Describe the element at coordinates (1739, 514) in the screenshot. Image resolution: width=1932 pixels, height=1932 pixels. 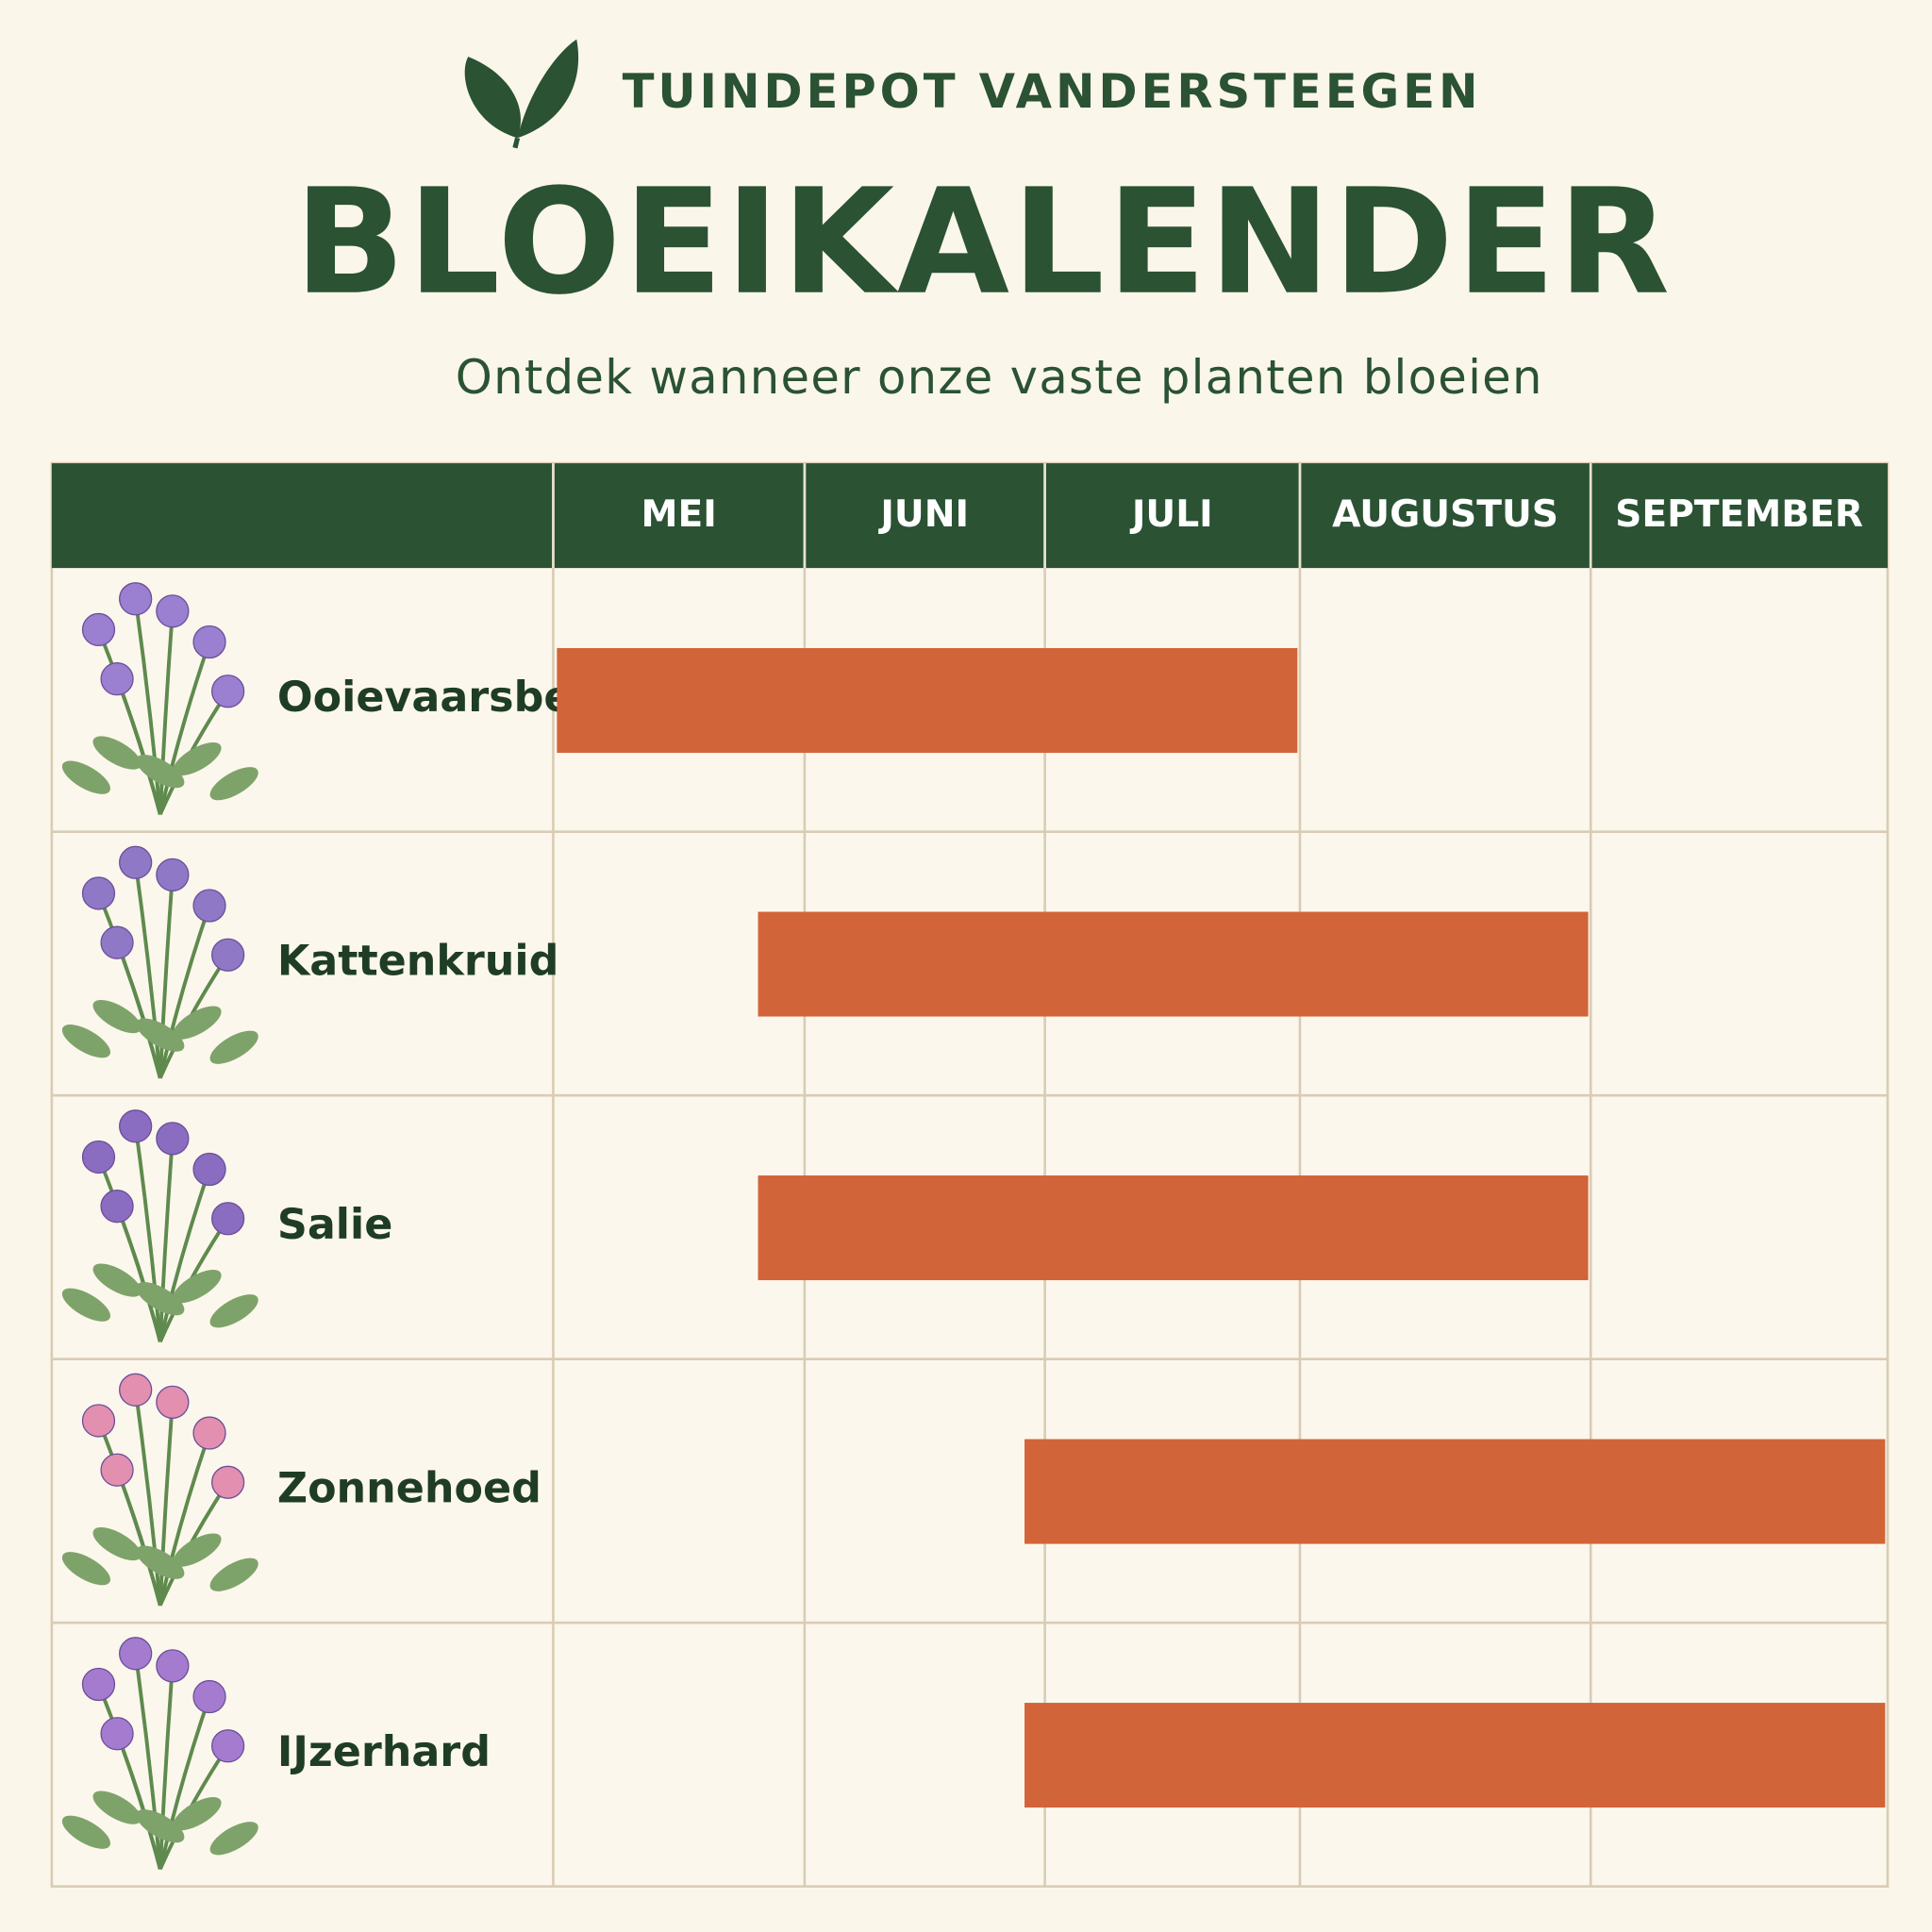
I see `month-label: SEPTEMBER` at that location.